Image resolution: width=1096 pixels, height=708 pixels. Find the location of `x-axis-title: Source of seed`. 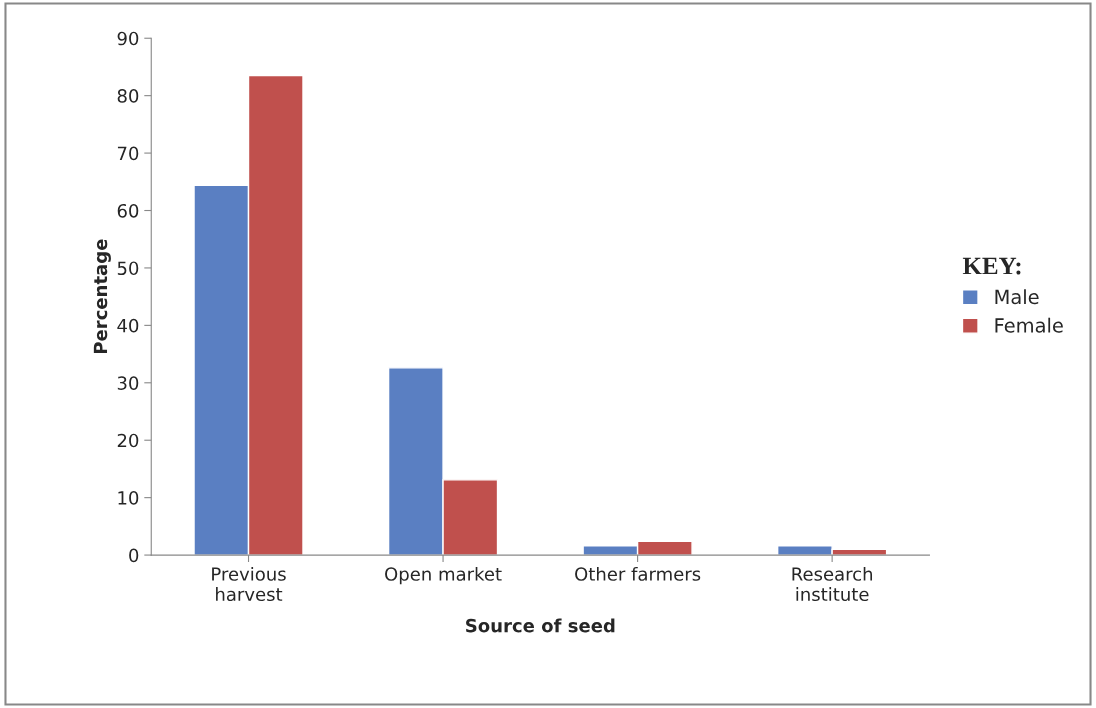

x-axis-title: Source of seed is located at coordinates (540, 625).